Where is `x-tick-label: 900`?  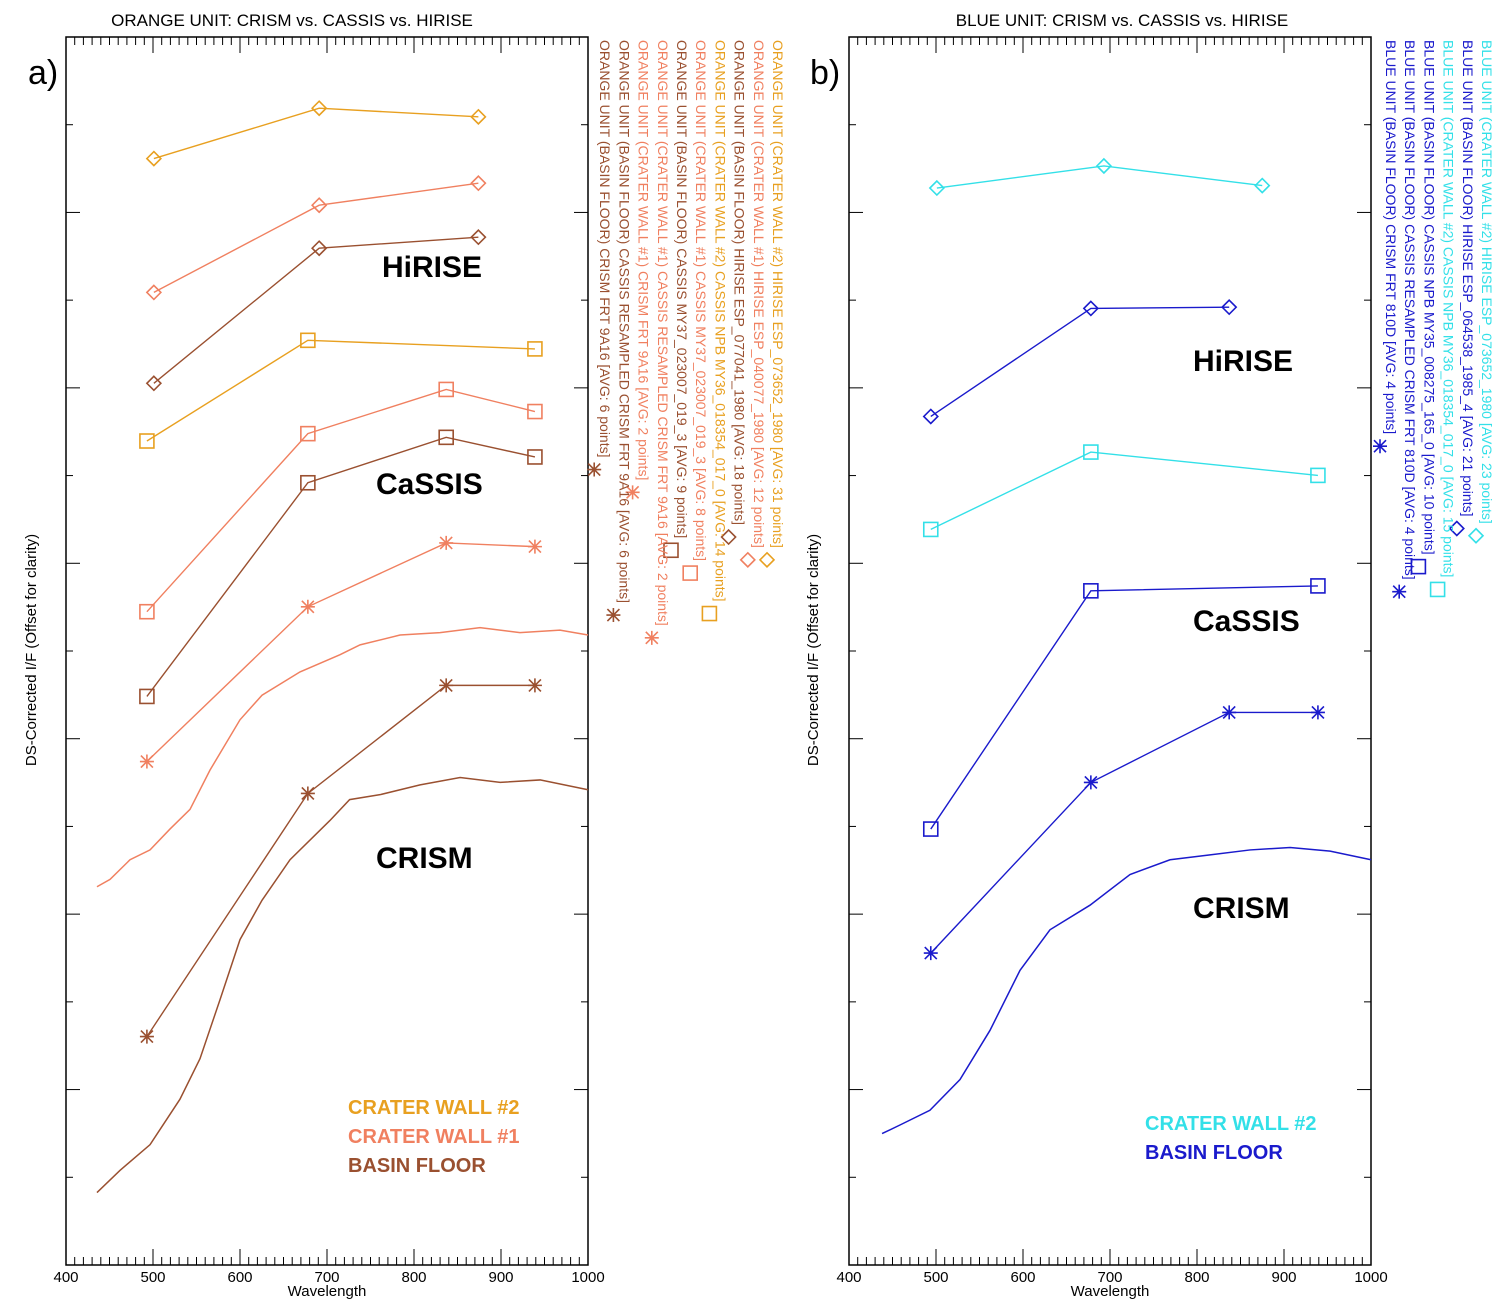
x-tick-label: 900 is located at coordinates (1283, 1277).